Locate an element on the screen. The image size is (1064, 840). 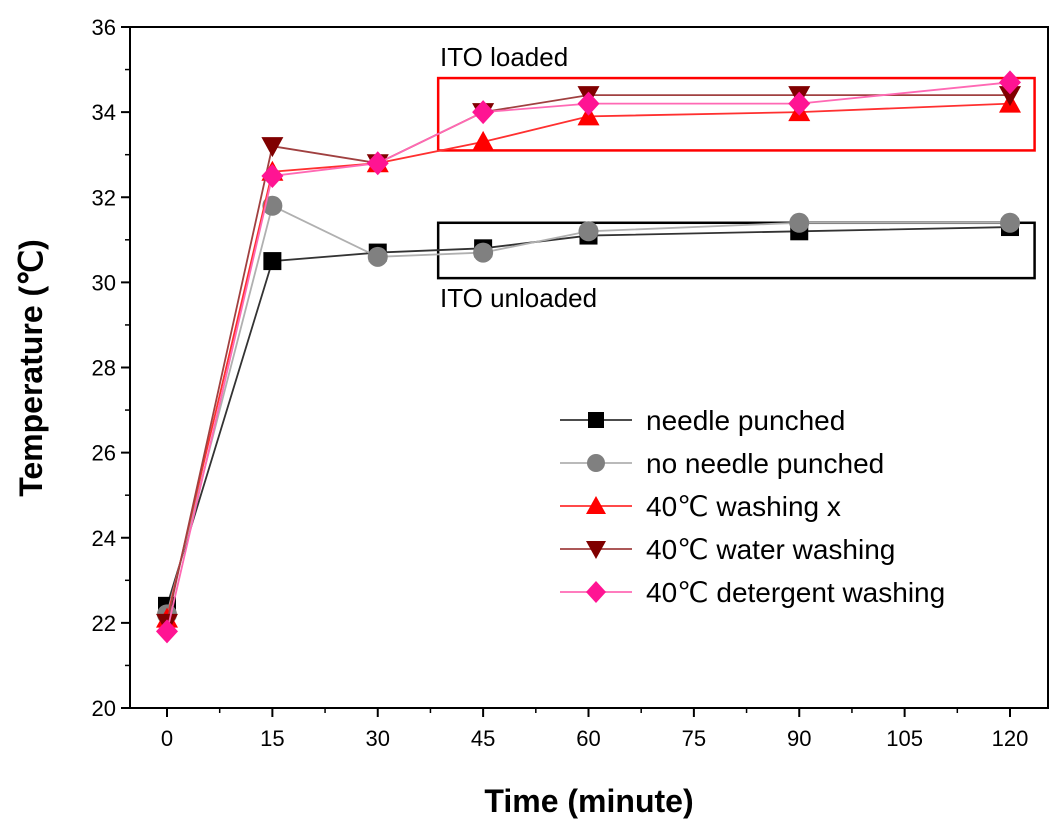
x-tick-label: 60 is located at coordinates (588, 738).